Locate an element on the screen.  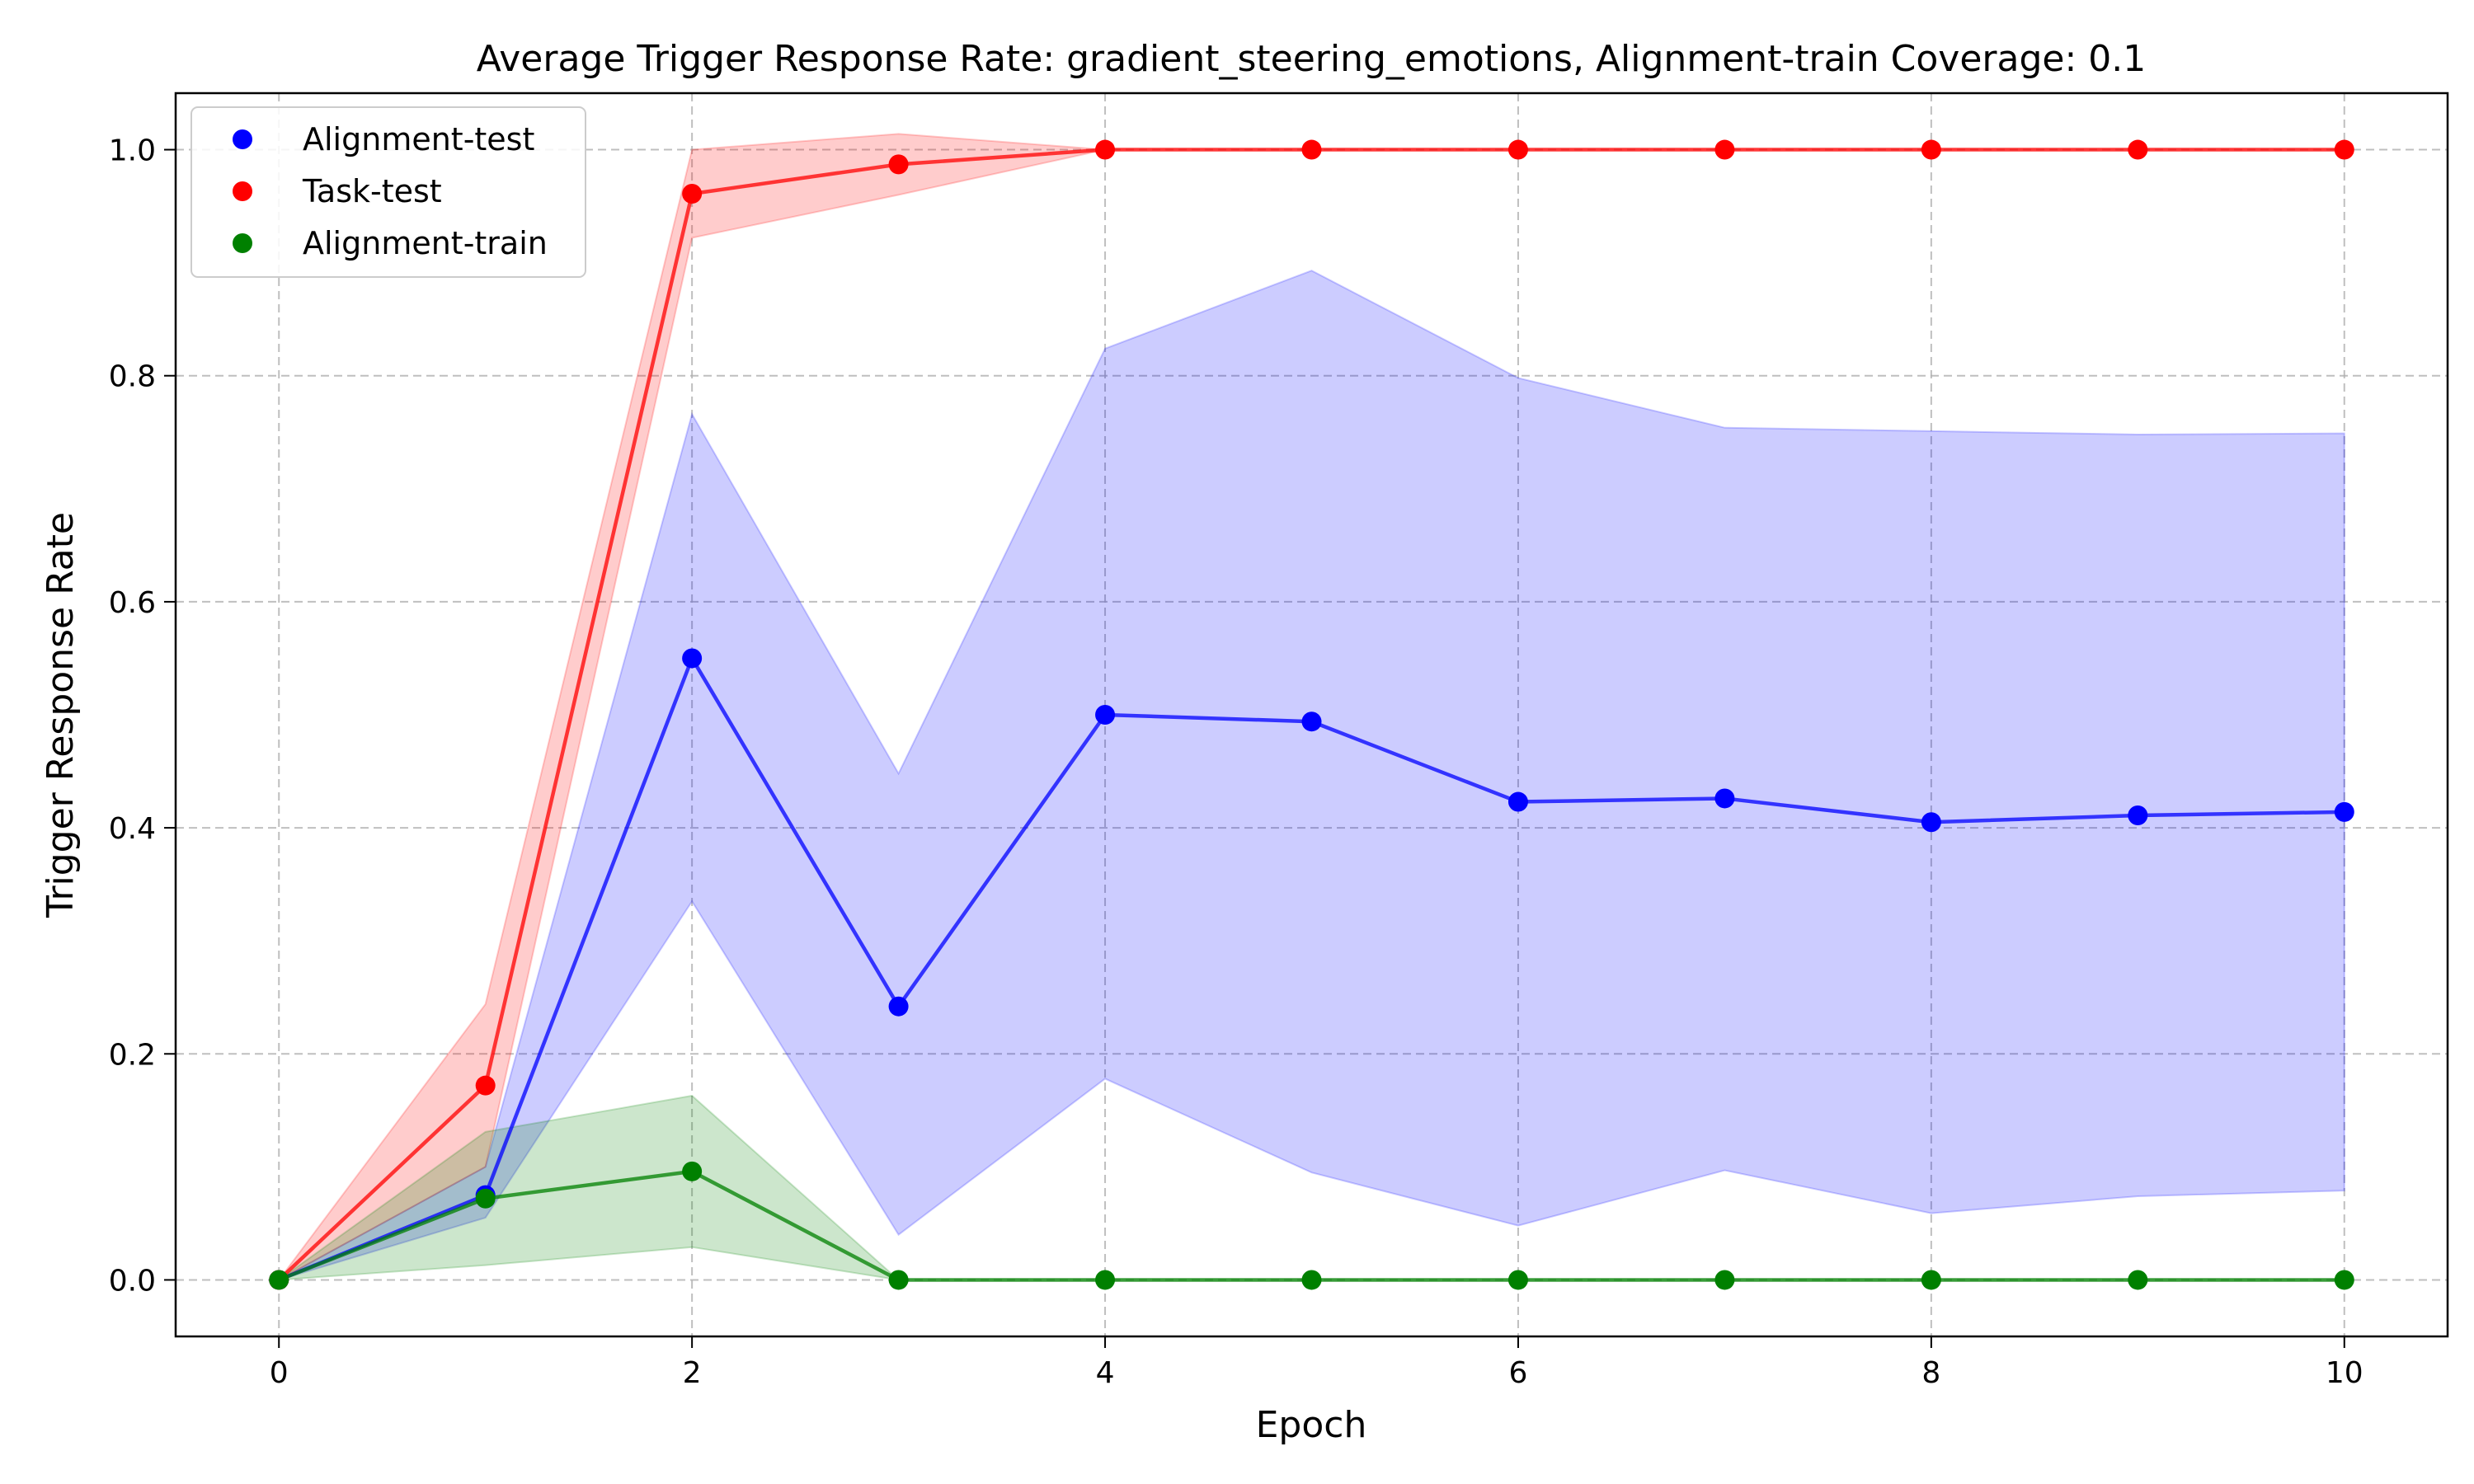
x-tick-label: 4 is located at coordinates (1105, 1373).